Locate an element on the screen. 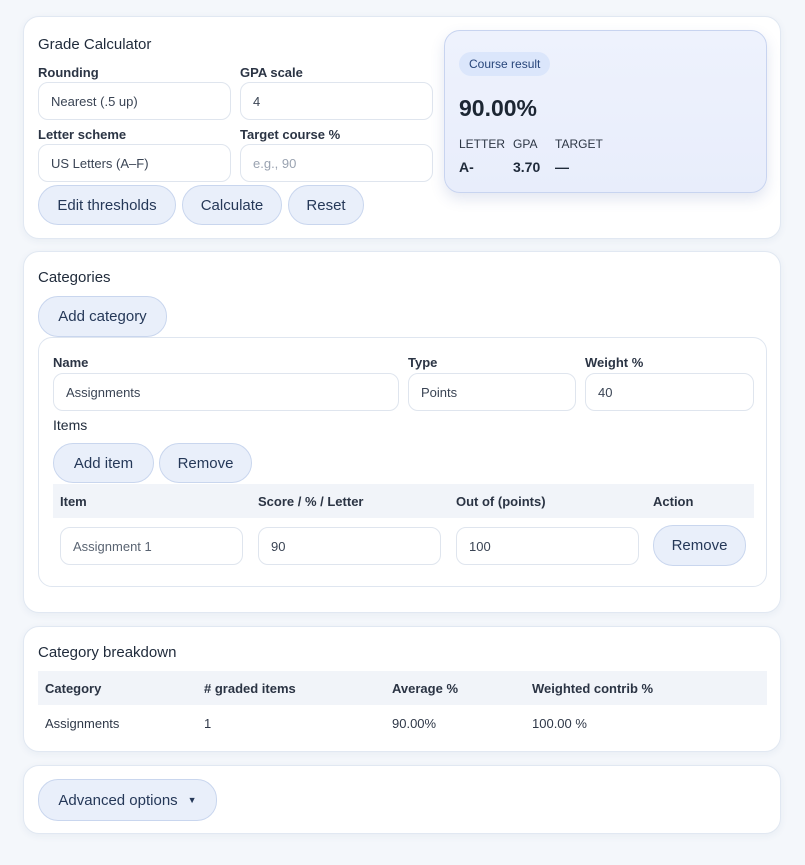 The image size is (805, 865). breakdown-graded-cell: 1 is located at coordinates (208, 723).